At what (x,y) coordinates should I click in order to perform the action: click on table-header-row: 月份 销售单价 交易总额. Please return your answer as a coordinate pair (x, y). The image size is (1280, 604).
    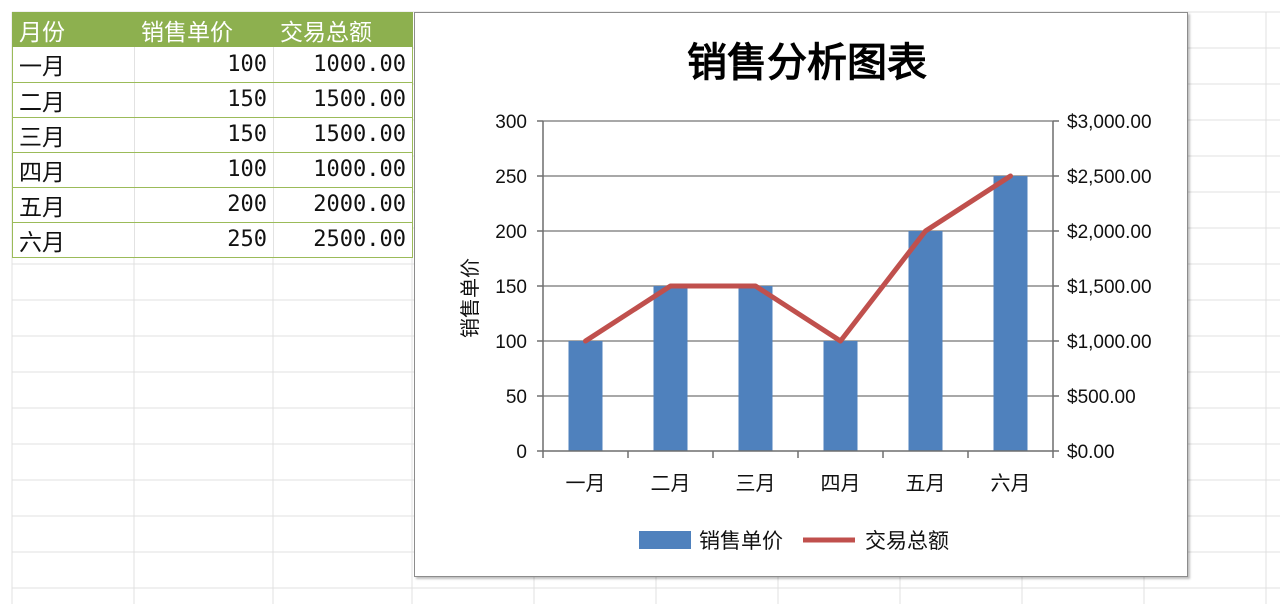
    Looking at the image, I should click on (212, 29).